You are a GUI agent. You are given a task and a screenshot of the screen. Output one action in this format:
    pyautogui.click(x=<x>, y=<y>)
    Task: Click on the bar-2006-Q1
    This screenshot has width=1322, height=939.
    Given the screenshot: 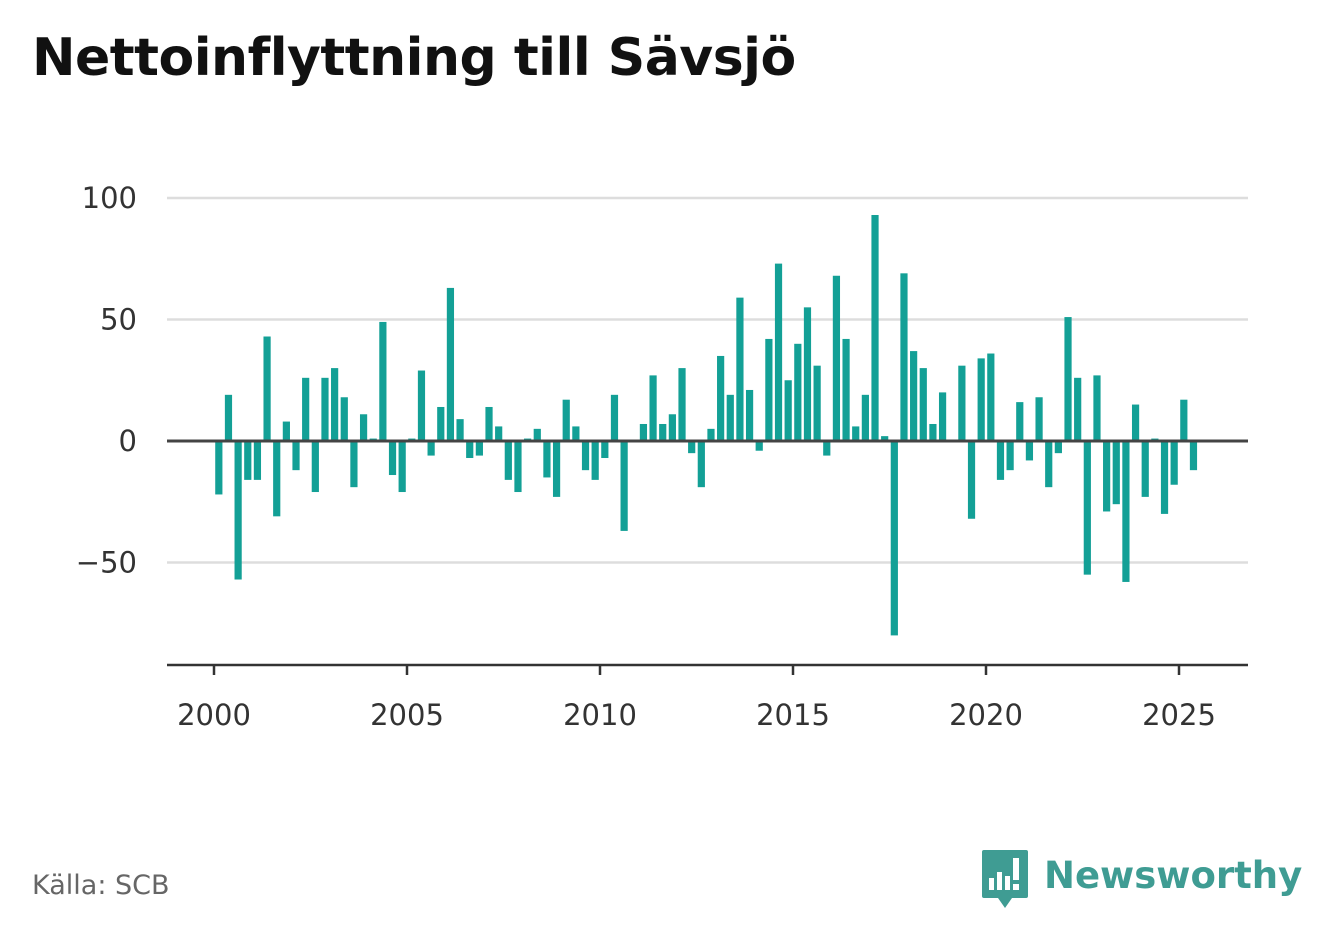 What is the action you would take?
    pyautogui.click(x=450, y=364)
    